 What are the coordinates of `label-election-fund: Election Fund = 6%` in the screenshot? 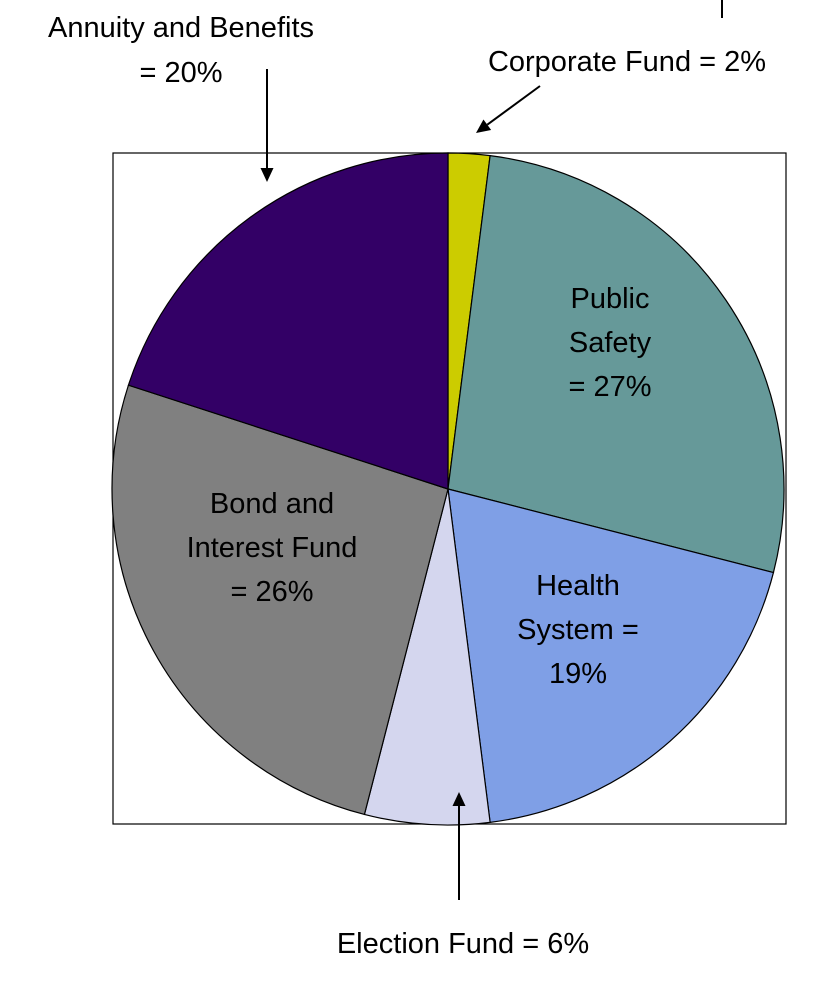 It's located at (463, 944).